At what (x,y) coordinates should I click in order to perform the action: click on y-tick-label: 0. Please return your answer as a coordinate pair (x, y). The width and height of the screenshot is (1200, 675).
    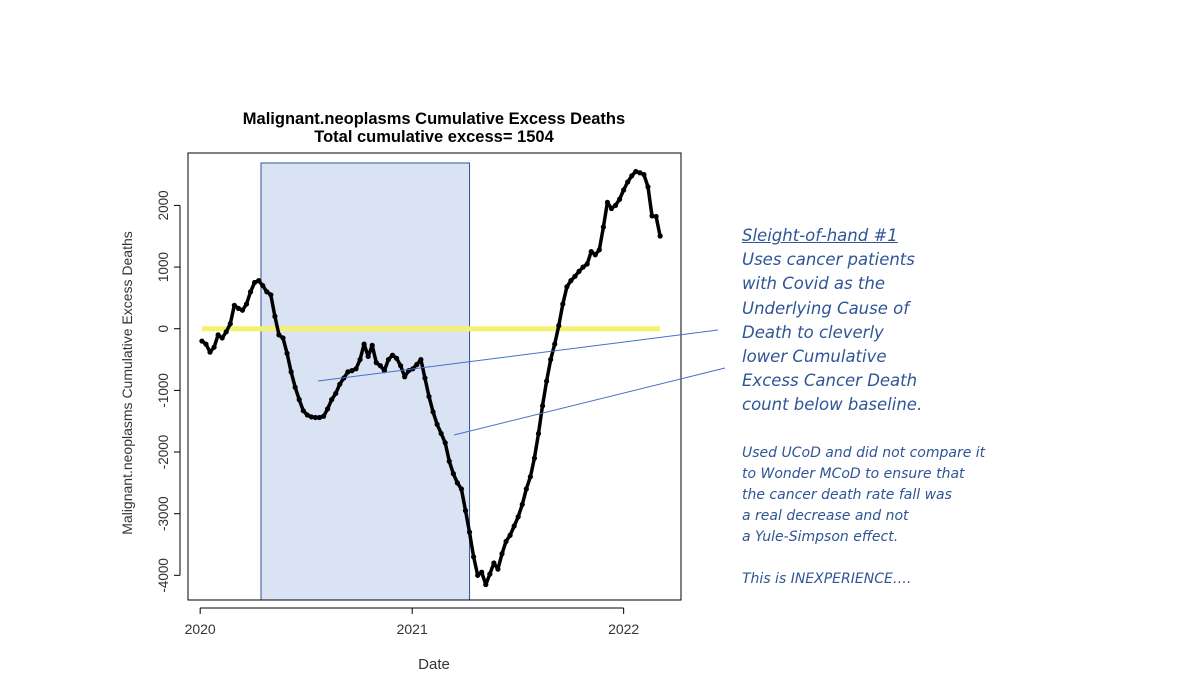
    Looking at the image, I should click on (163, 329).